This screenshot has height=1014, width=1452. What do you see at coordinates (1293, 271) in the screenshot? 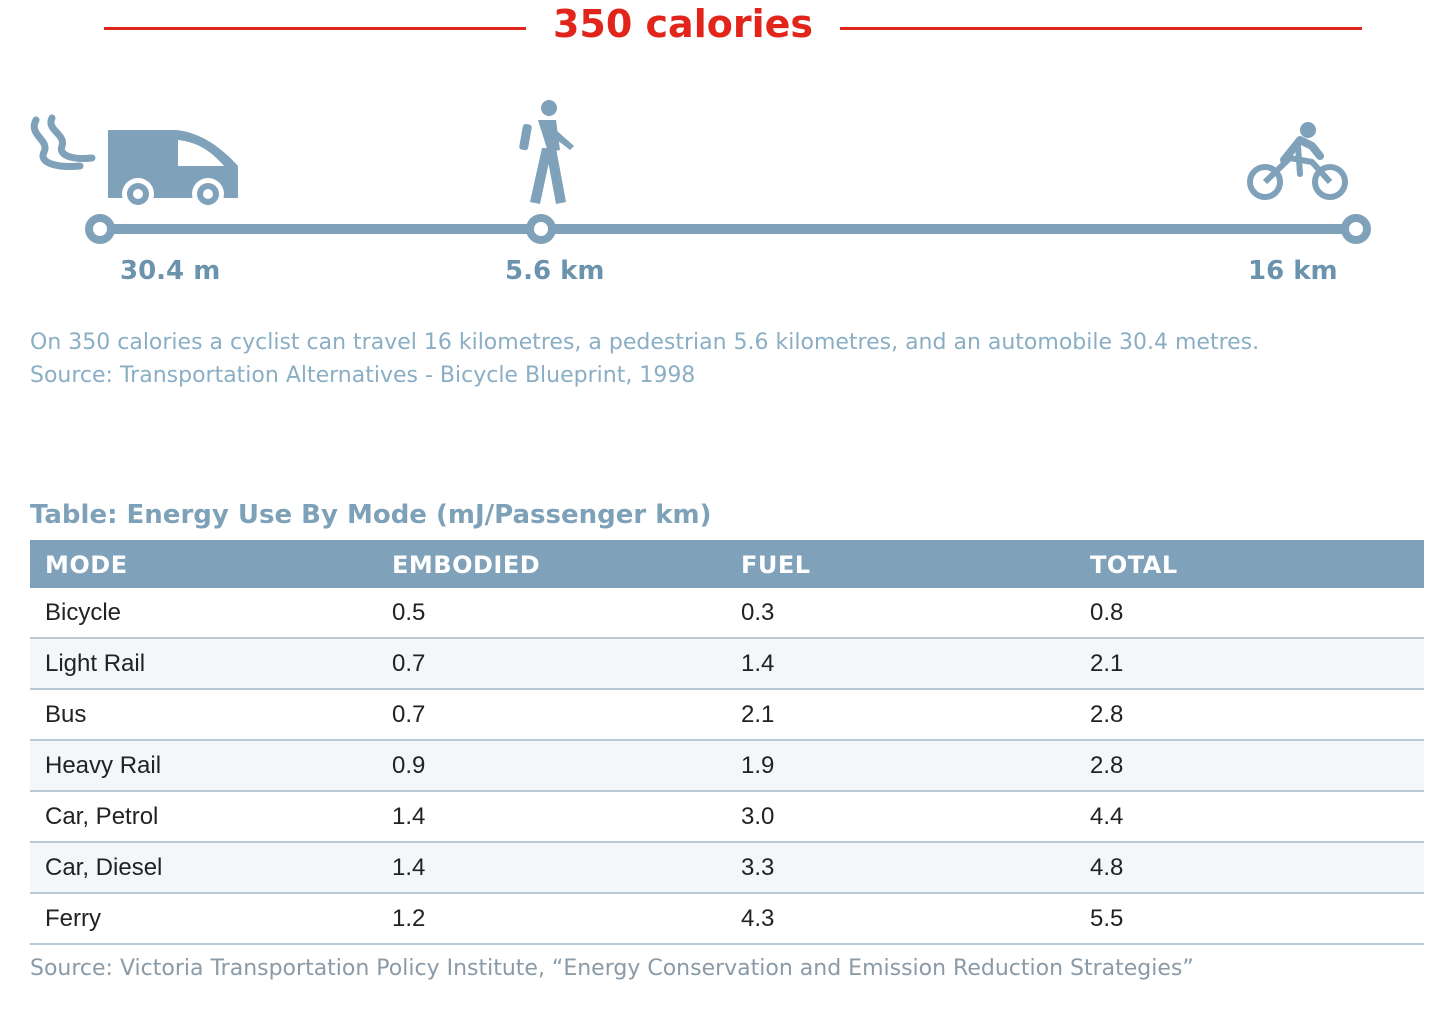
I see `distance-label-cyclist: 16 km` at bounding box center [1293, 271].